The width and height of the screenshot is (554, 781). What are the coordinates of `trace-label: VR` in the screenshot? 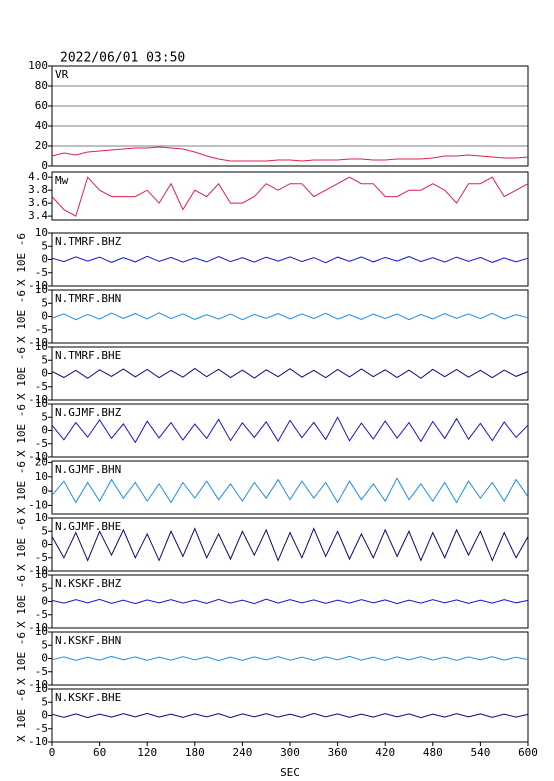 It's located at (62, 74).